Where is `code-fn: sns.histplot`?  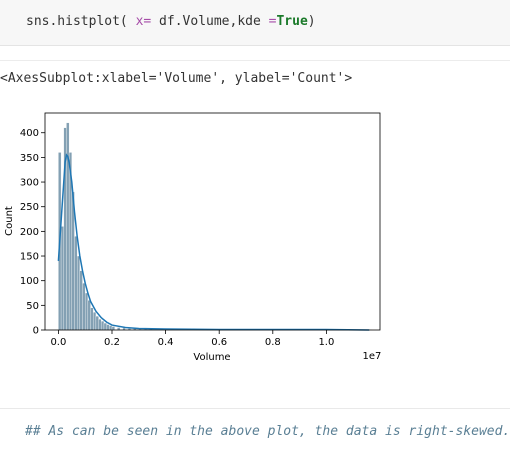 code-fn: sns.histplot is located at coordinates (73, 21).